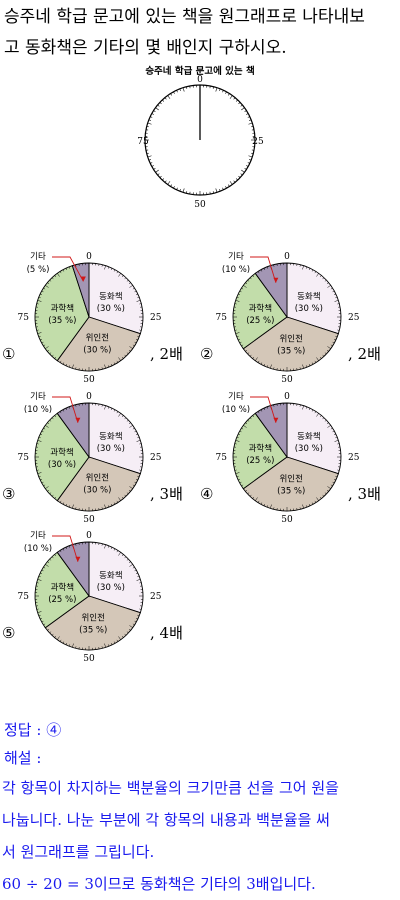  Describe the element at coordinates (200, 80) in the screenshot. I see `reference-tick-label-0: 0` at that location.